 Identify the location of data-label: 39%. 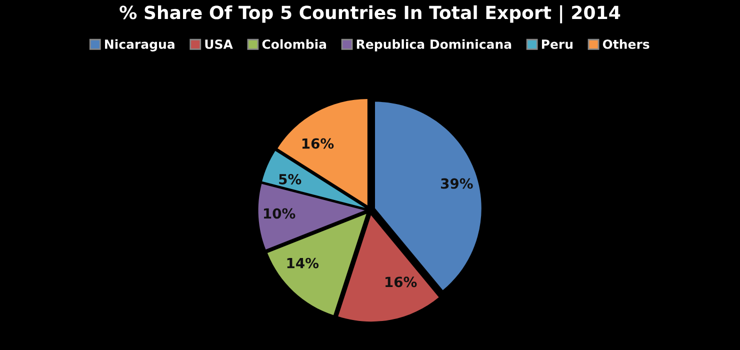
(457, 183).